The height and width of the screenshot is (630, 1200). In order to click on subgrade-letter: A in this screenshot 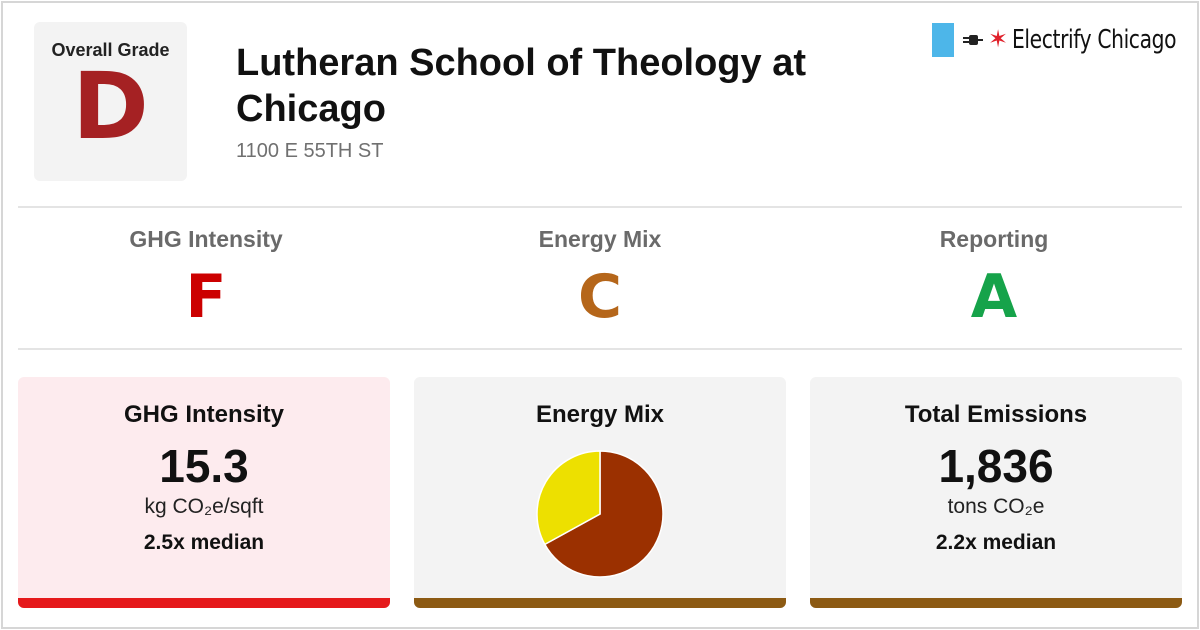, I will do `click(994, 297)`.